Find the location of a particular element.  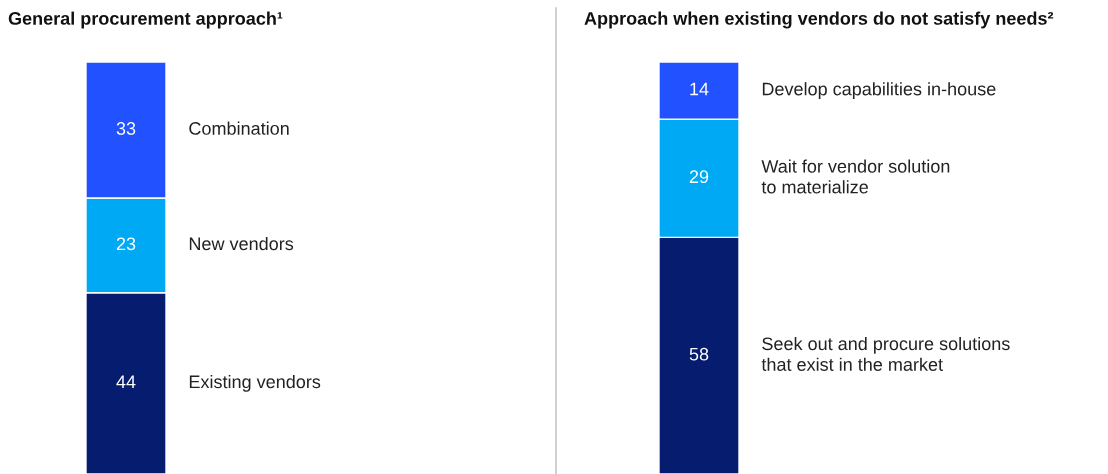

data-label: 58 is located at coordinates (699, 354).